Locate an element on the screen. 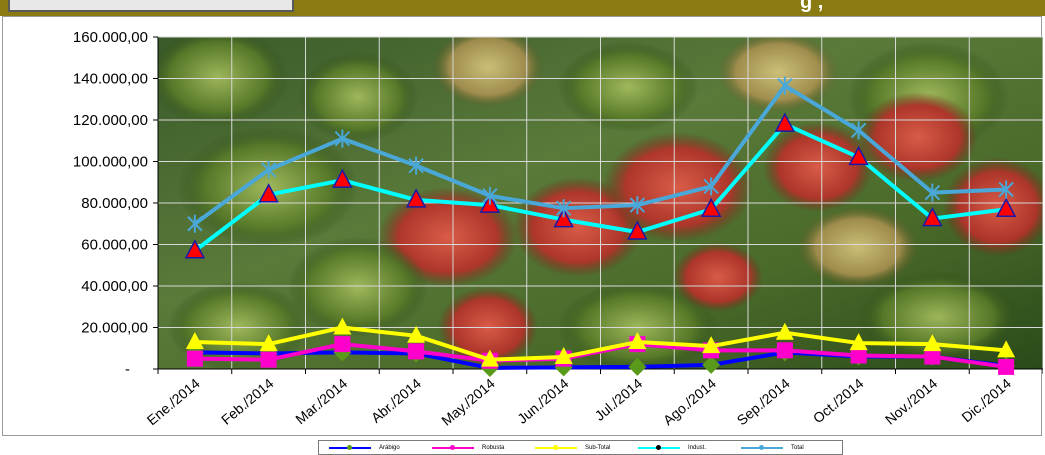 This screenshot has width=1045, height=455. x-tick-label: Oct./2014 is located at coordinates (838, 400).